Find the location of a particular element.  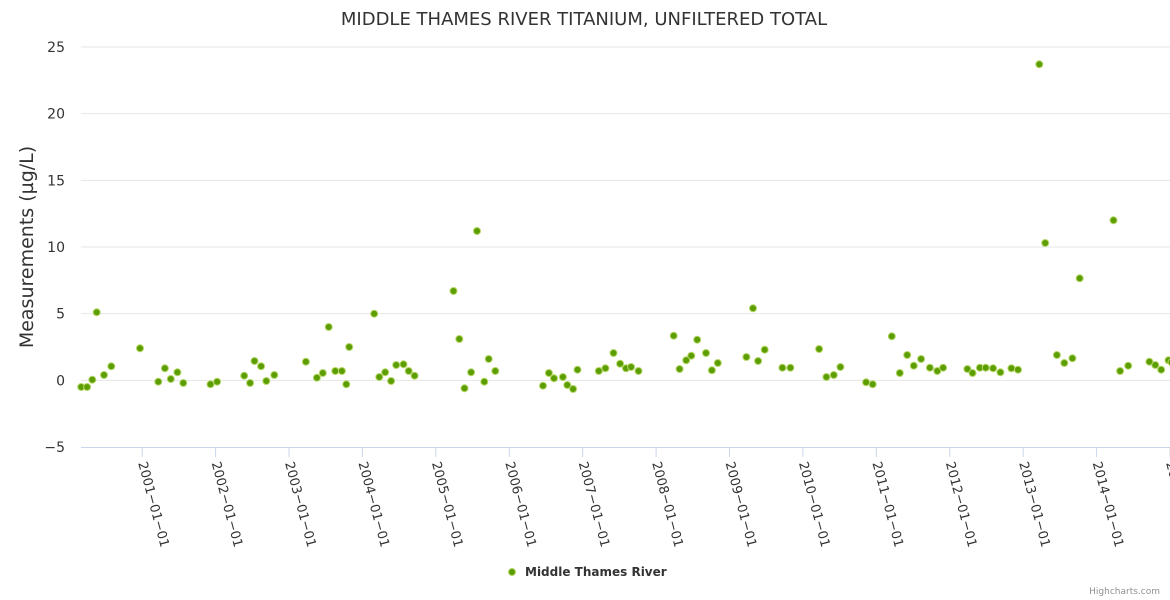

legend-item-middle-thames-river: Middle Thames River is located at coordinates (596, 572).